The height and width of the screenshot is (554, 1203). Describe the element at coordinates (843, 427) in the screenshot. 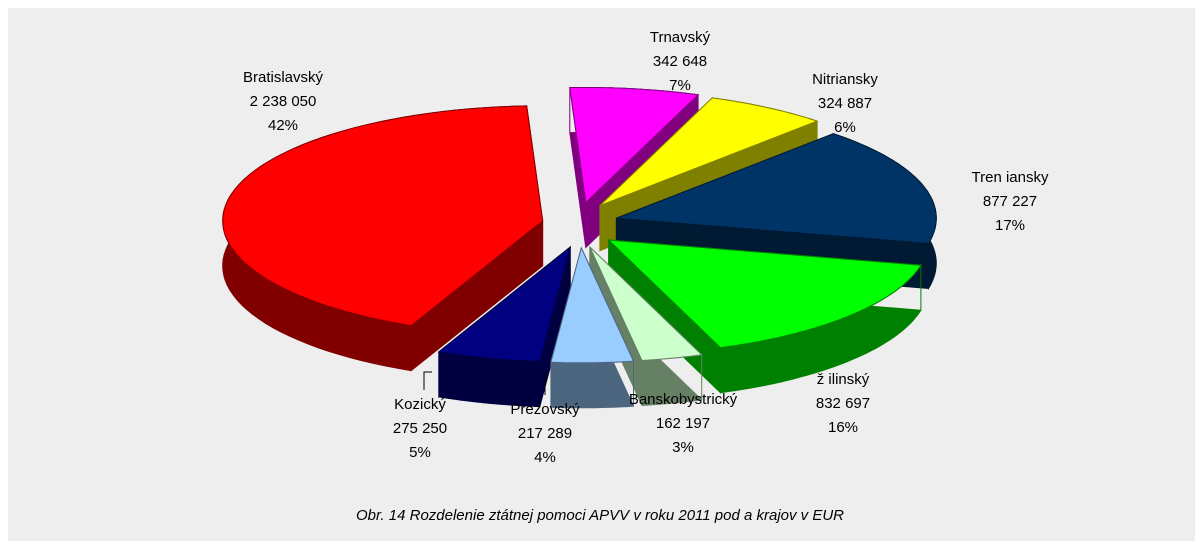

I see `percent-label: 16%` at that location.